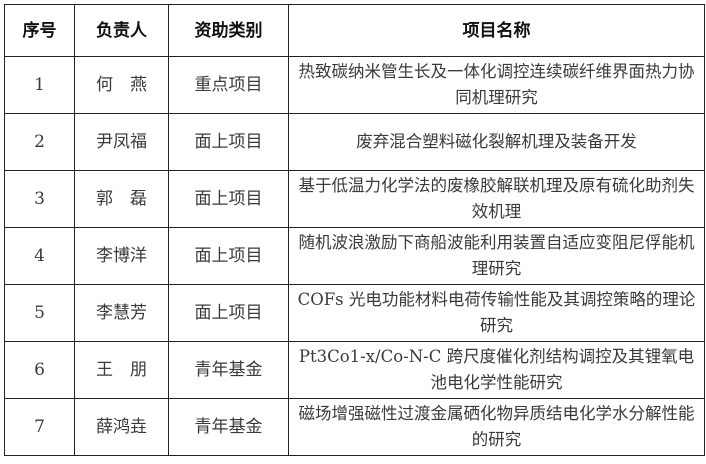 The image size is (706, 464). I want to click on row-category: 重点项目, so click(228, 85).